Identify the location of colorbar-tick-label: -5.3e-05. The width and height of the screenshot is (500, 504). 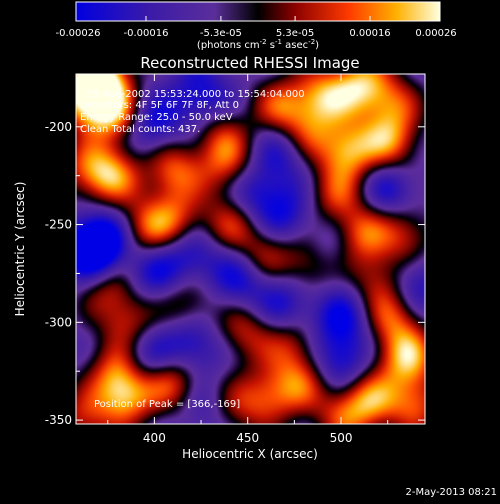
(221, 33).